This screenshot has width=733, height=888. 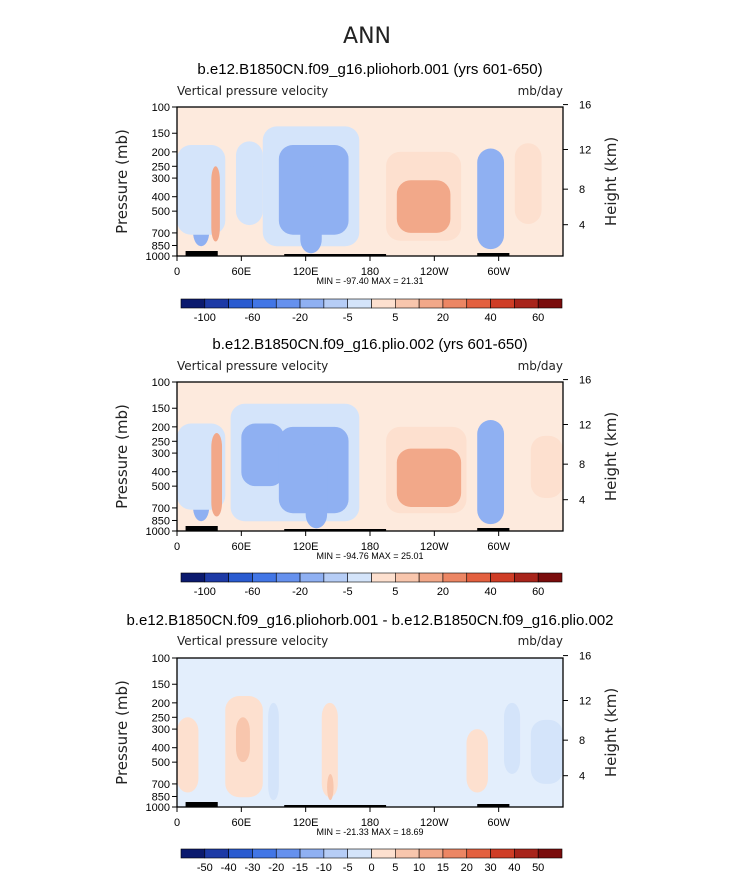 I want to click on colorbar-label: -10, so click(x=324, y=868).